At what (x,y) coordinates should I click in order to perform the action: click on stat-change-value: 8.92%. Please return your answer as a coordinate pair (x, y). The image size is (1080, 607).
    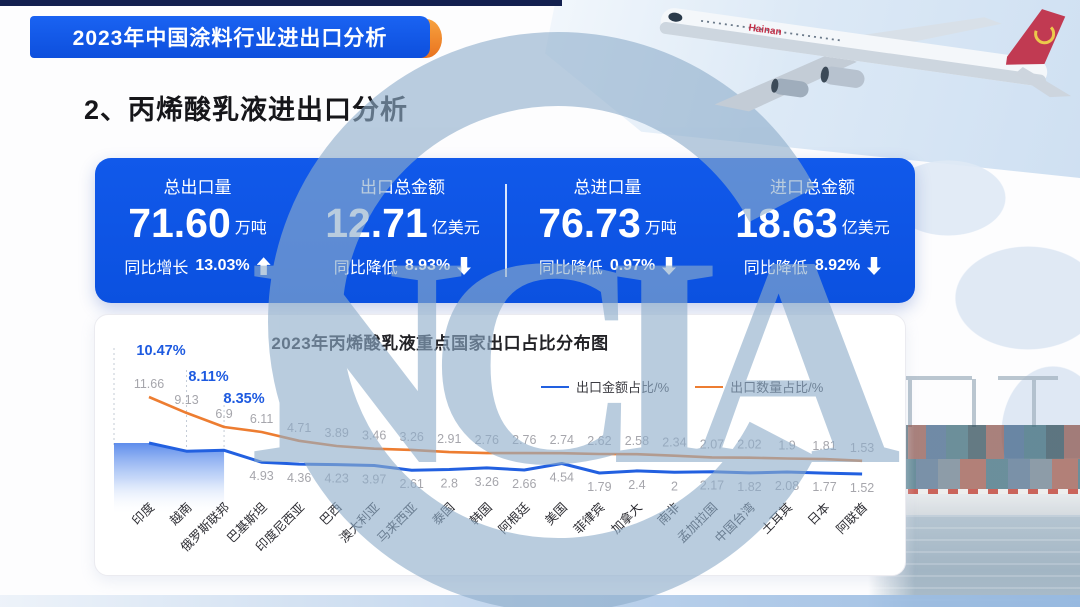
    Looking at the image, I should click on (837, 266).